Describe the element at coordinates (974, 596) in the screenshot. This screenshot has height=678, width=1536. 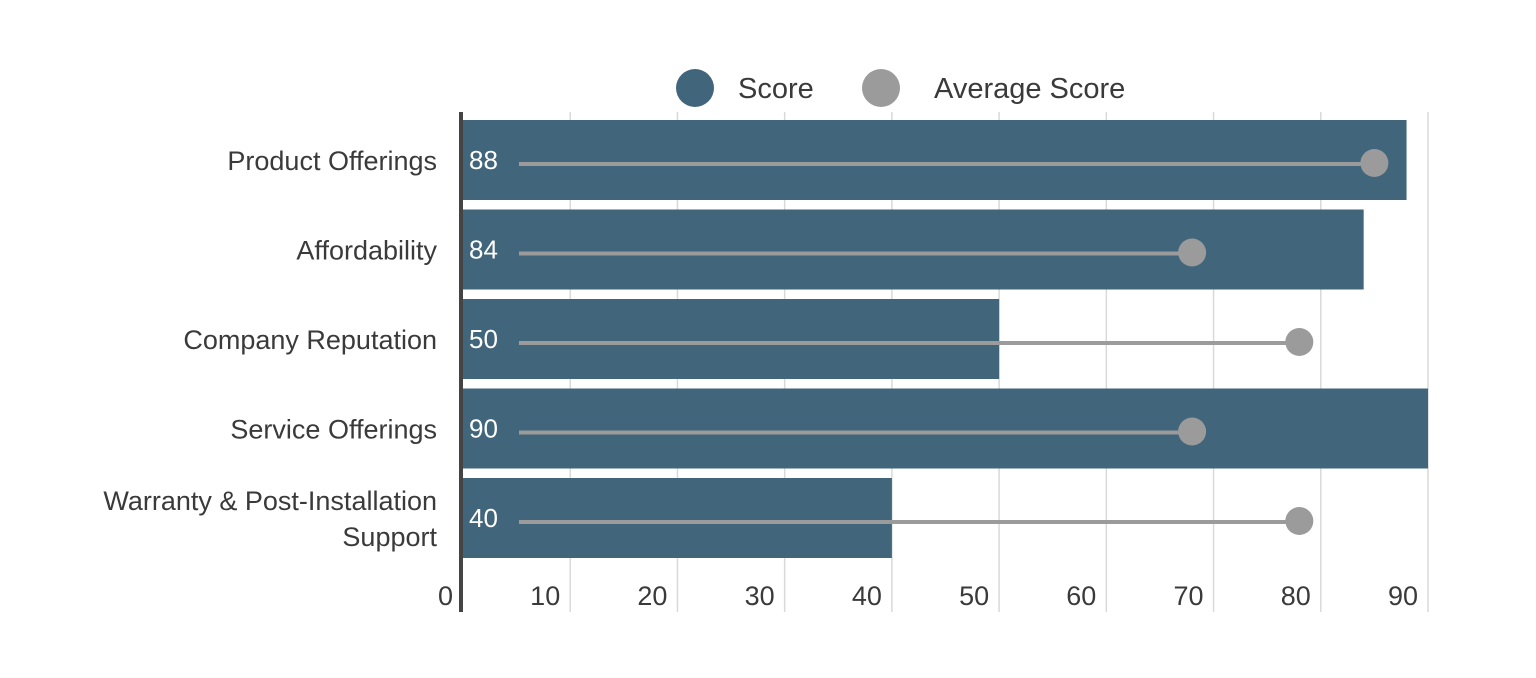
I see `x-tick-label: 50` at that location.